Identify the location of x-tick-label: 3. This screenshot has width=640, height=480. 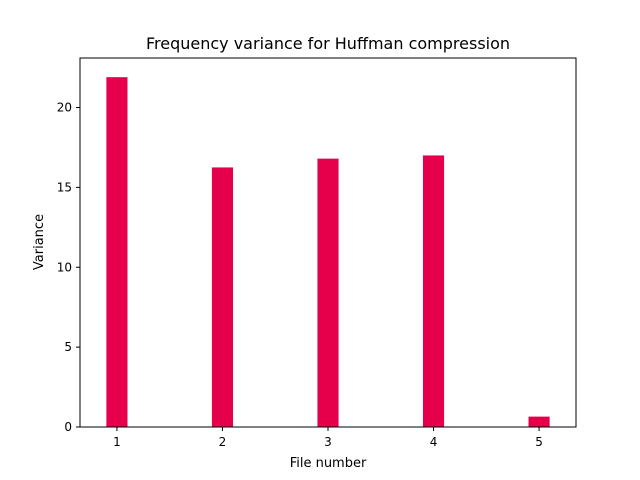
(328, 442).